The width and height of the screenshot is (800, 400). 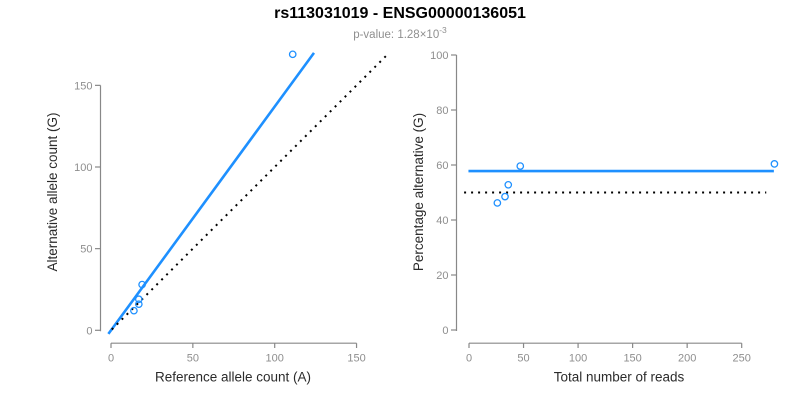 I want to click on y-tick-label: 50, so click(x=86, y=250).